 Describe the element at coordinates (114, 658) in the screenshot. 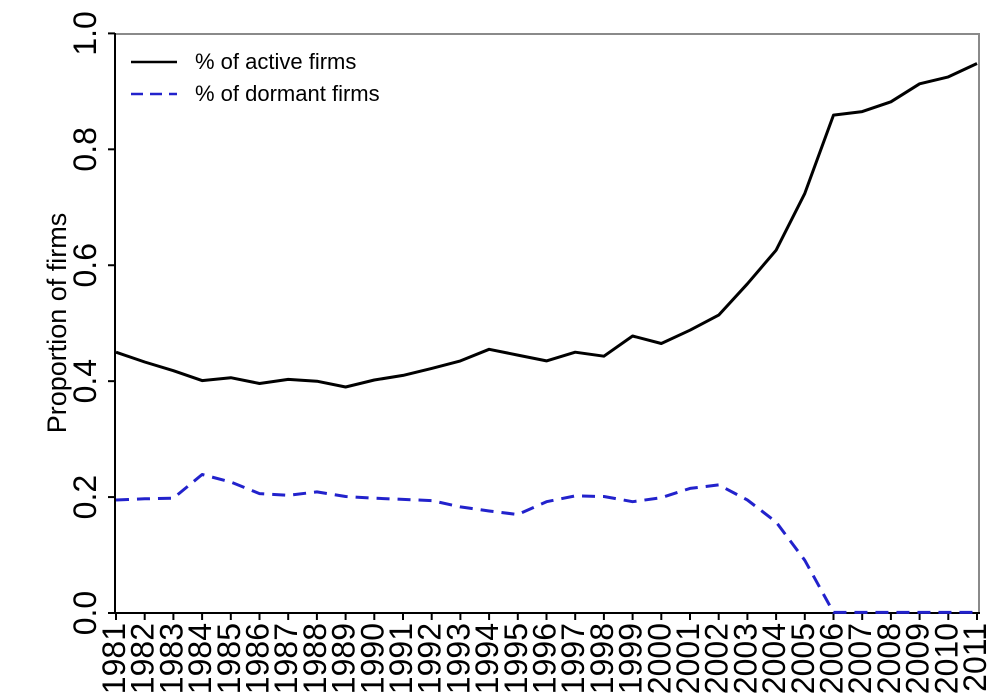

I see `x-tick-label: 1981` at that location.